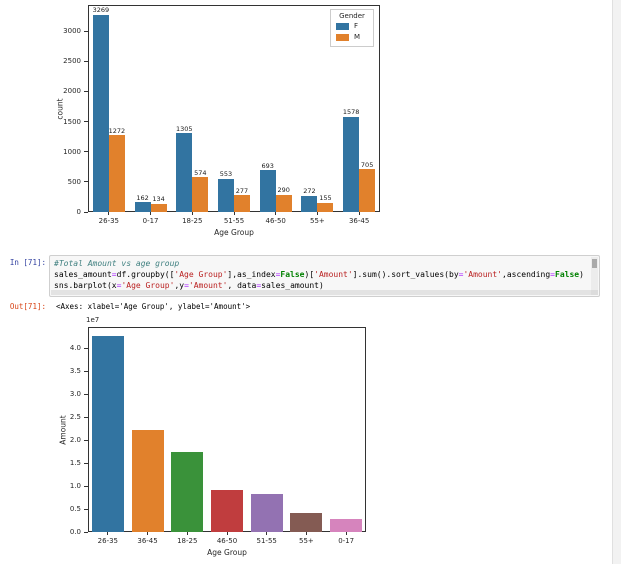 The width and height of the screenshot is (621, 564). What do you see at coordinates (306, 522) in the screenshot?
I see `bar-55+` at bounding box center [306, 522].